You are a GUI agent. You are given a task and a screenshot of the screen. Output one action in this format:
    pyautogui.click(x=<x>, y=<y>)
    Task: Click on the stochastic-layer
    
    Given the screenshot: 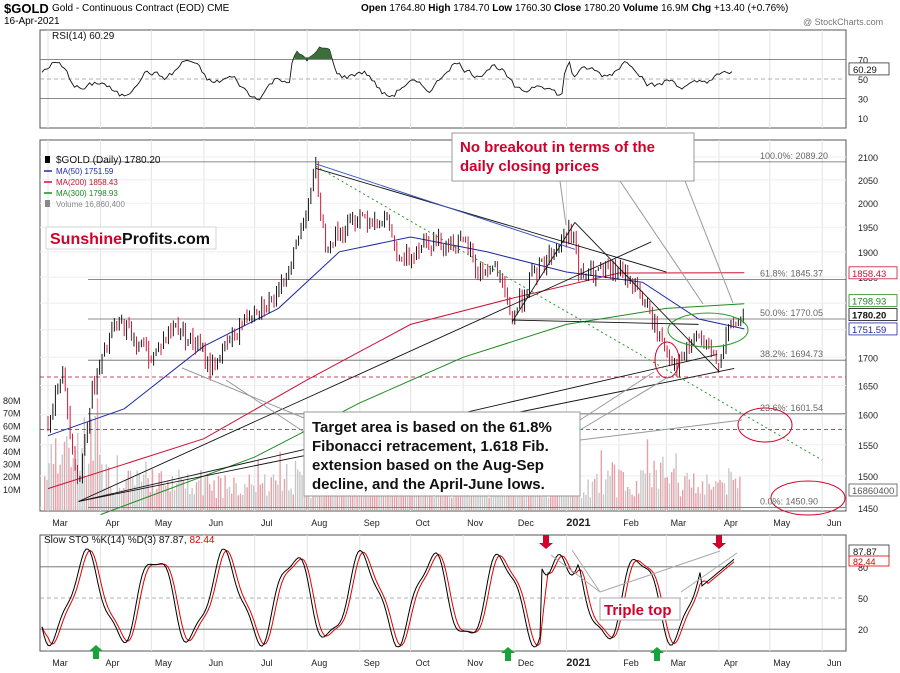 What is the action you would take?
    pyautogui.click(x=443, y=598)
    